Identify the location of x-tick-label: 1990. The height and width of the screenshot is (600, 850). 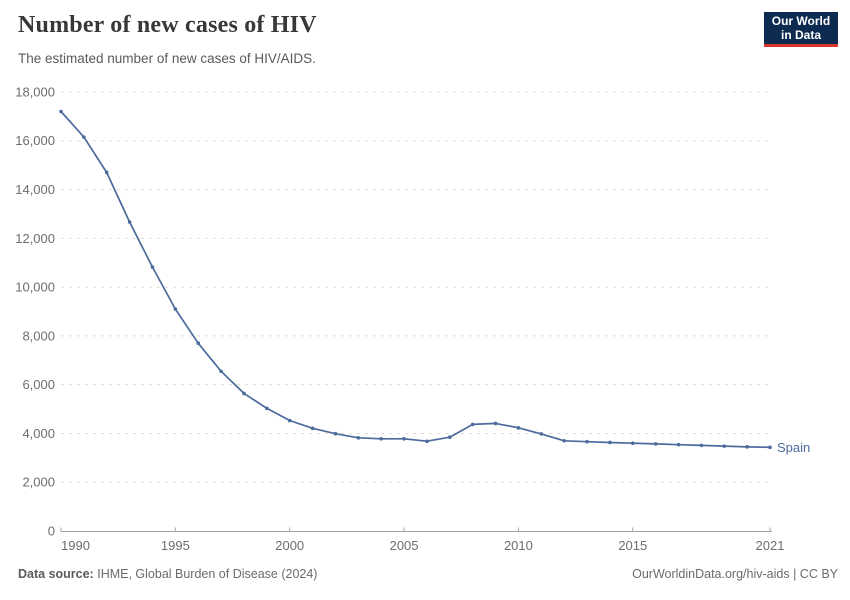
(75, 545).